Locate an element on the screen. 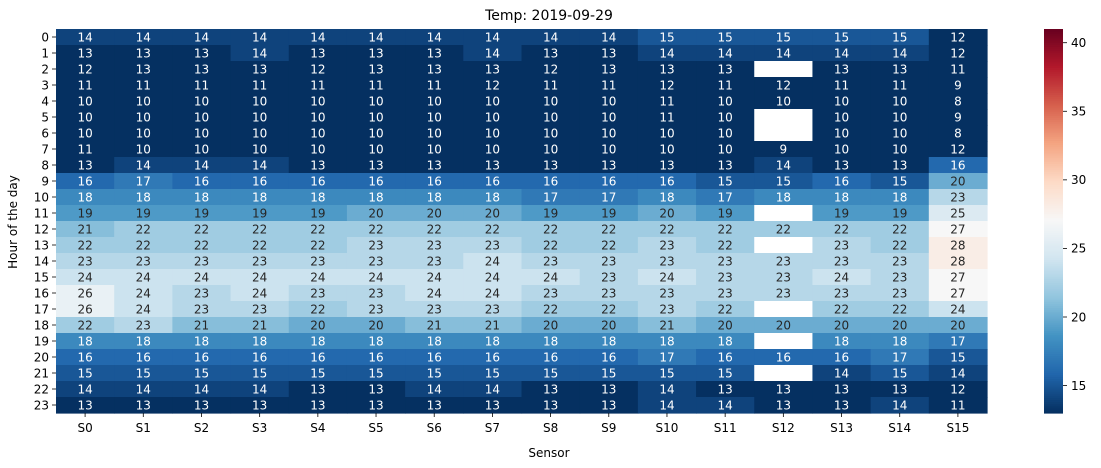 The width and height of the screenshot is (1101, 468). x-axis-label: Sensor is located at coordinates (548, 453).